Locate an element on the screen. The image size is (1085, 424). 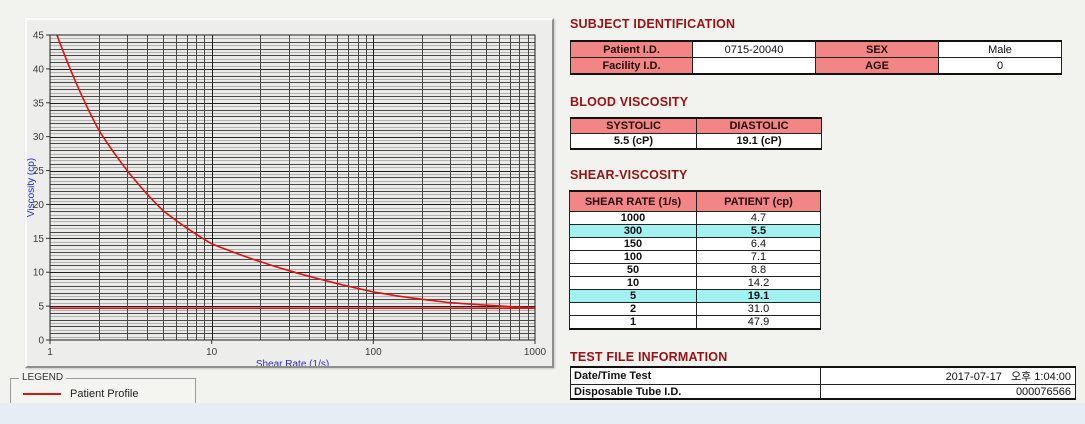
shear-rate-cell: 5 is located at coordinates (633, 296).